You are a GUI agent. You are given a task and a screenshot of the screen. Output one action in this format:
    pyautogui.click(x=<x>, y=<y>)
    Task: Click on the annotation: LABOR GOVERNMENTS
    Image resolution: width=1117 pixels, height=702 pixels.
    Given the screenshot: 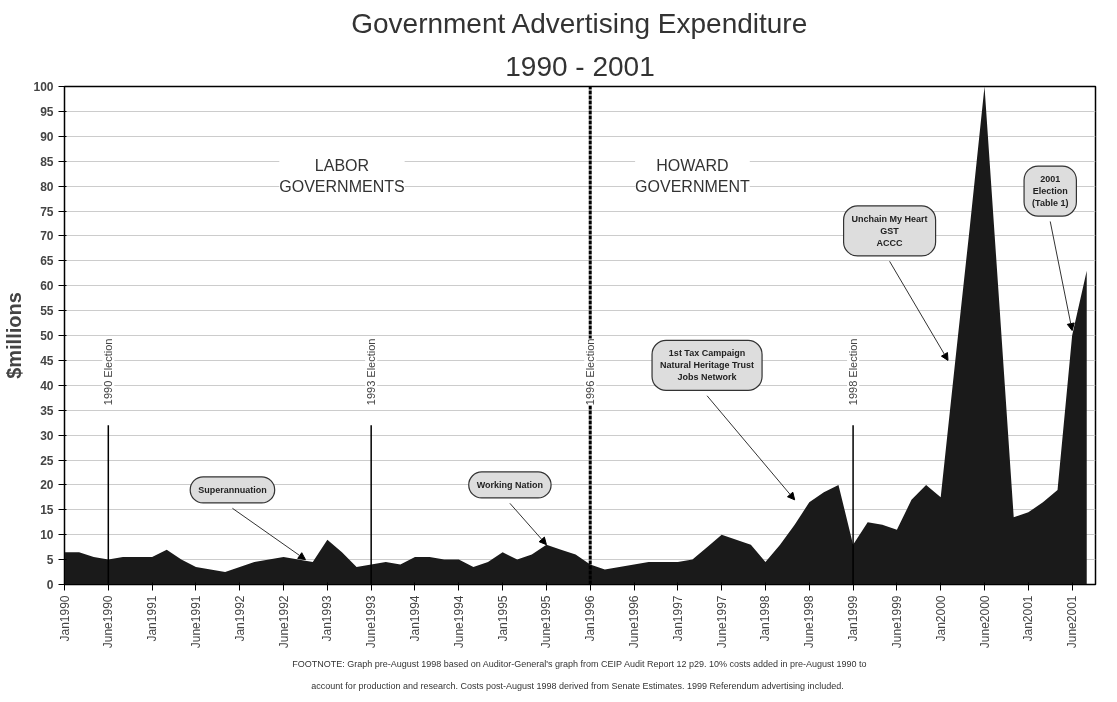 What is the action you would take?
    pyautogui.click(x=342, y=176)
    